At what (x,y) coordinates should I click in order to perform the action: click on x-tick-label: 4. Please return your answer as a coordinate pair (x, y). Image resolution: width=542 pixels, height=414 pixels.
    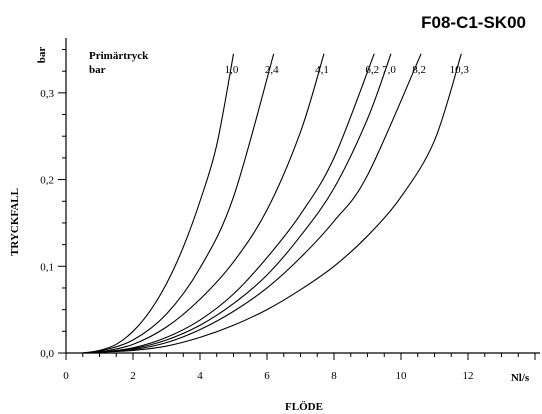
    Looking at the image, I should click on (200, 376).